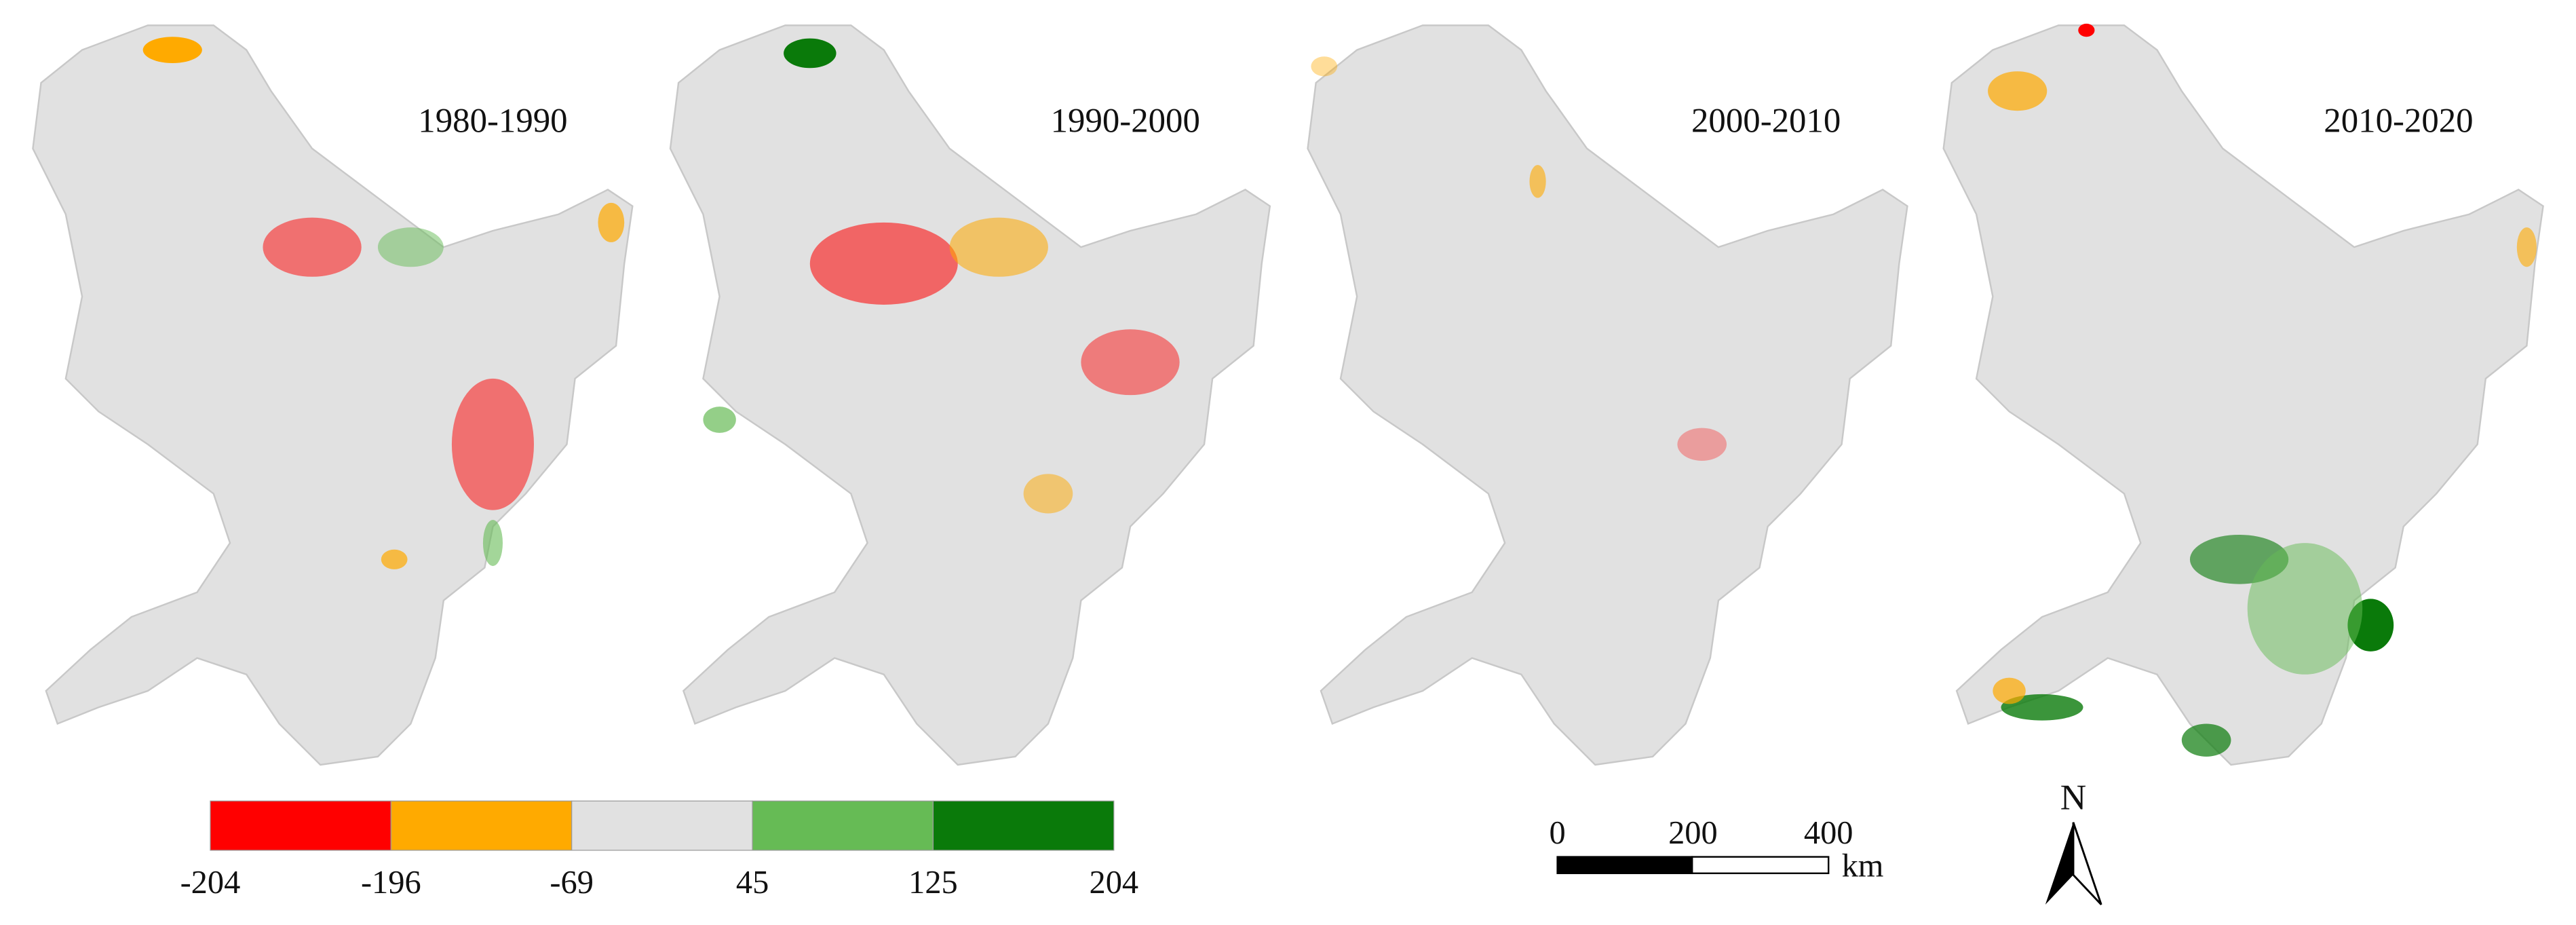 The height and width of the screenshot is (925, 2576). I want to click on scale-label: 200, so click(1693, 833).